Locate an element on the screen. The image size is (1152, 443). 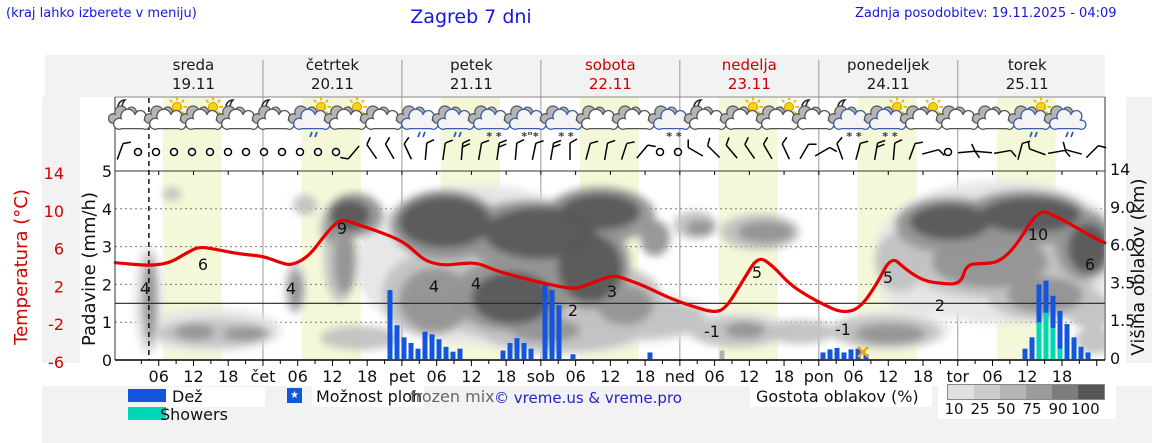
rain-label: Dež is located at coordinates (187, 396).